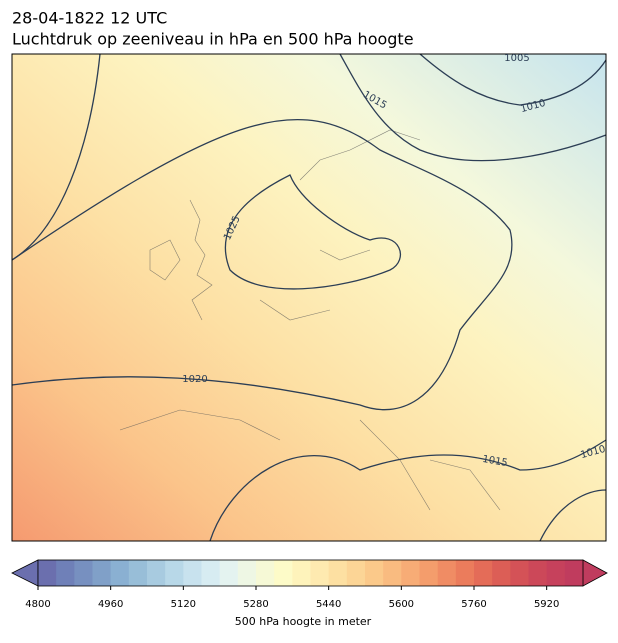 The height and width of the screenshot is (643, 618). I want to click on colorbar-extend-high, so click(595, 573).